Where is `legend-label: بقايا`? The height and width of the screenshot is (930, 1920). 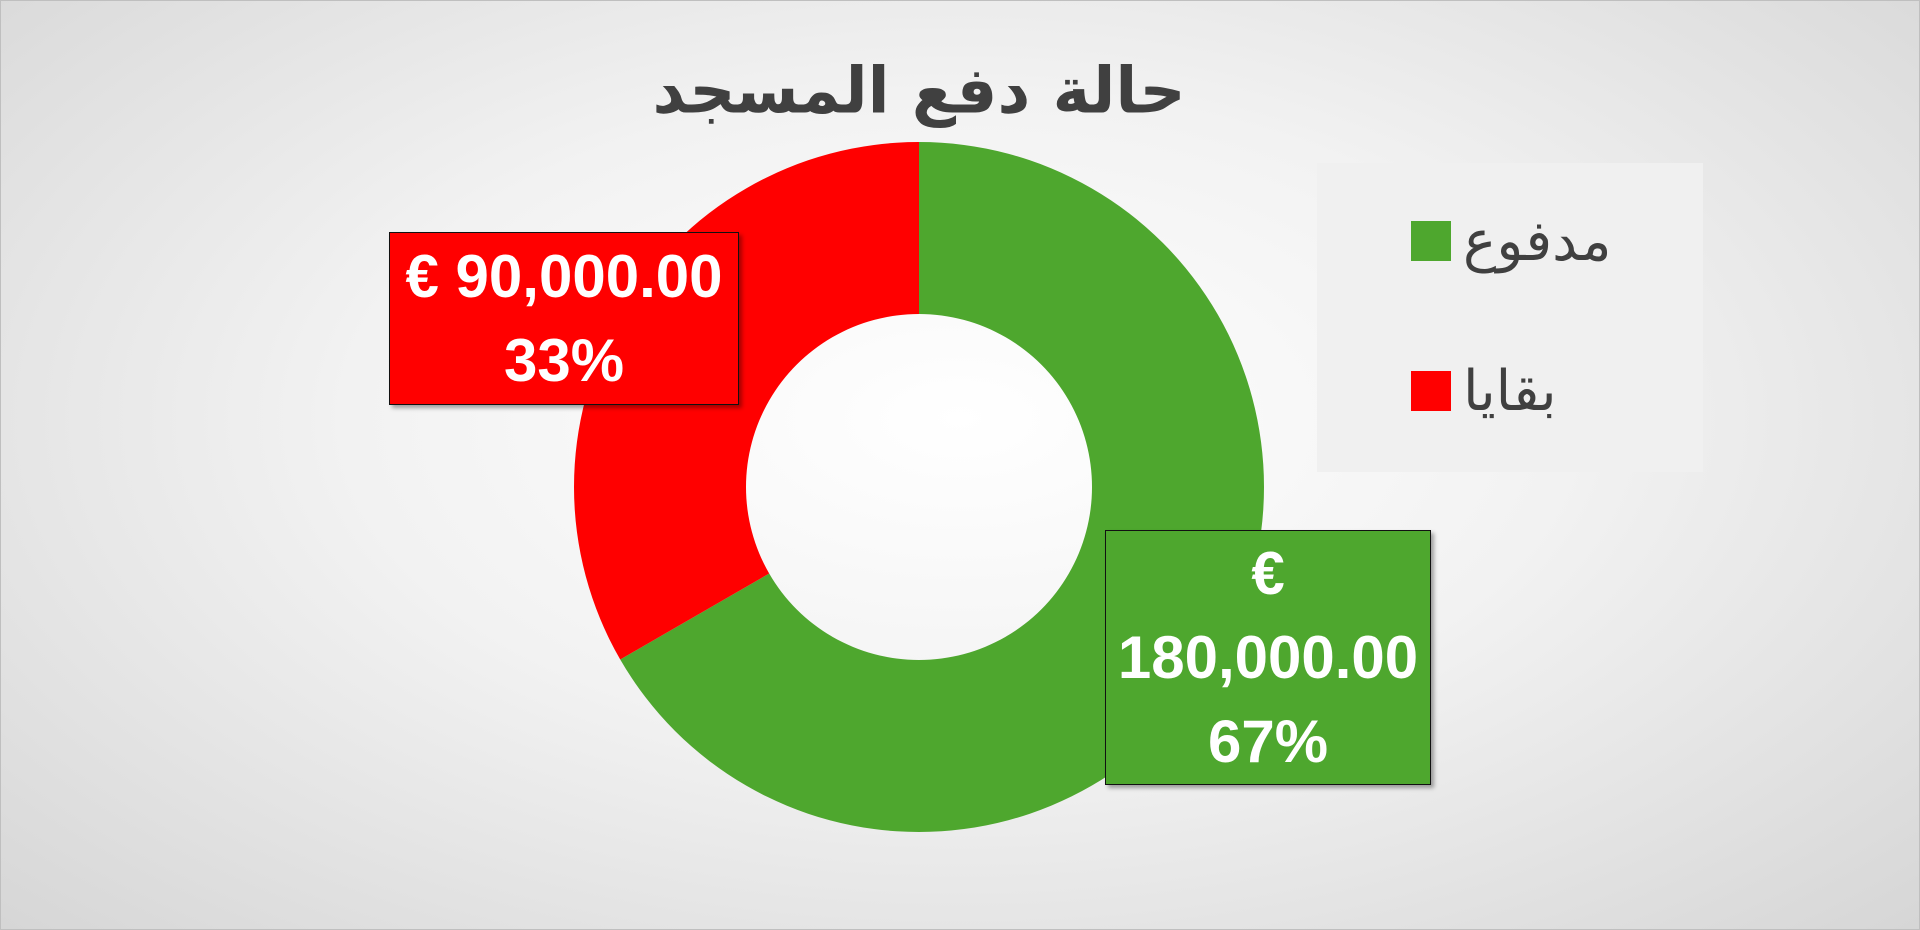
legend-label: بقايا is located at coordinates (1510, 391).